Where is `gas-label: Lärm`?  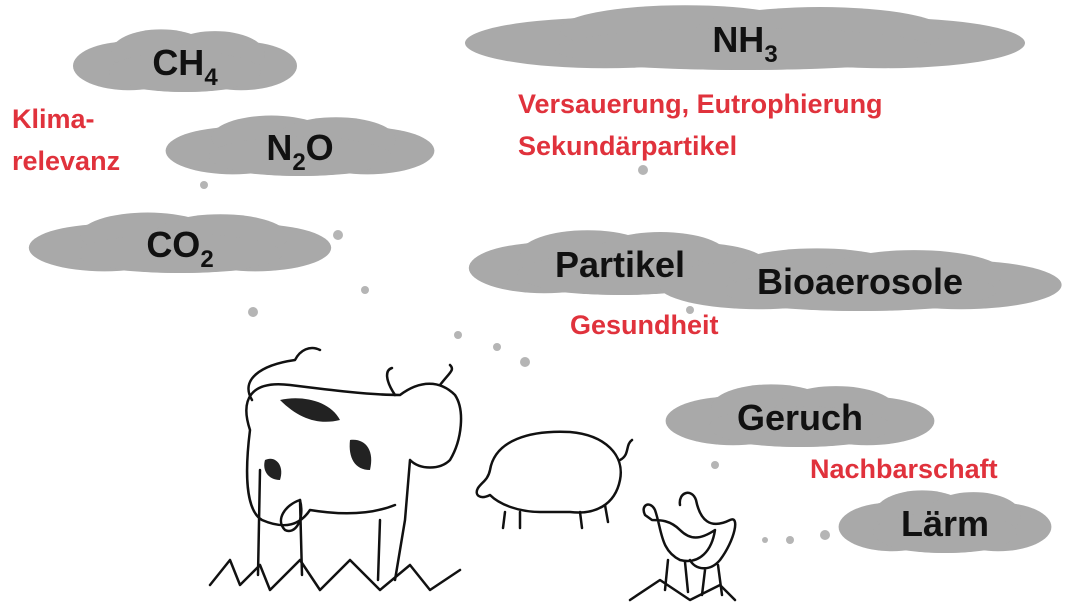
gas-label: Lärm is located at coordinates (945, 523).